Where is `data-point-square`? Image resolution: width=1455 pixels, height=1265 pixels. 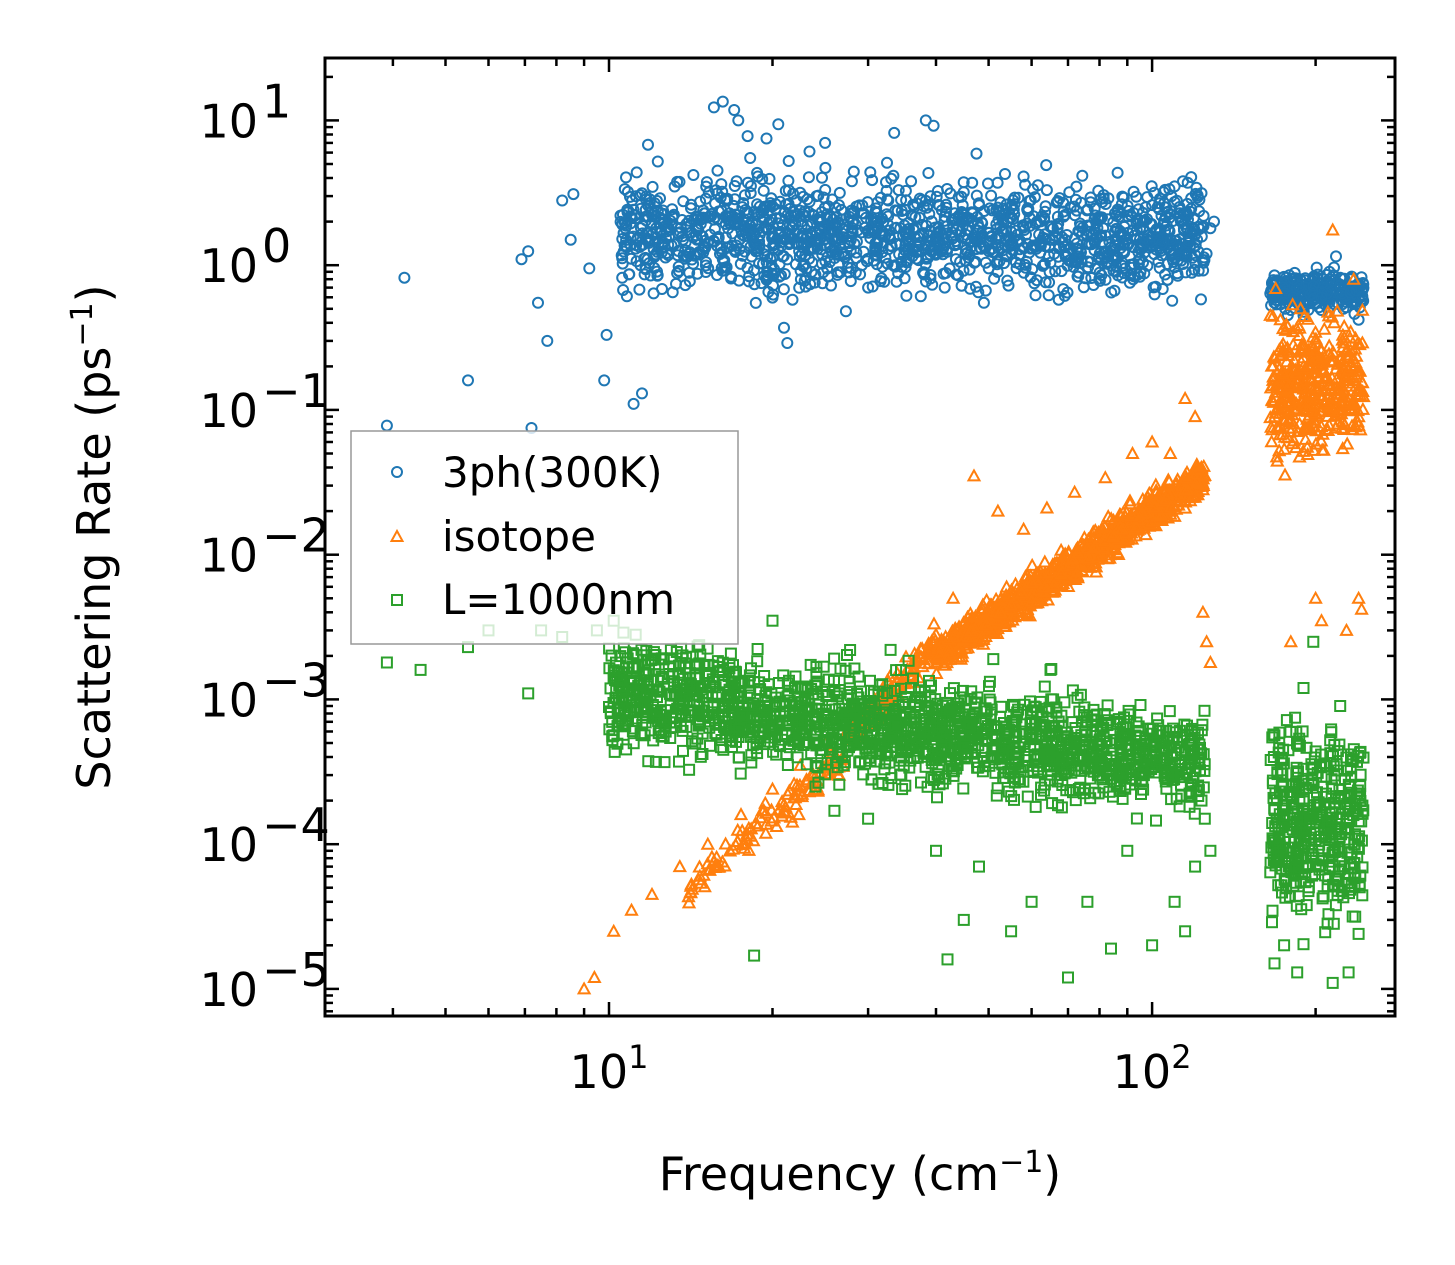 data-point-square is located at coordinates (963, 788).